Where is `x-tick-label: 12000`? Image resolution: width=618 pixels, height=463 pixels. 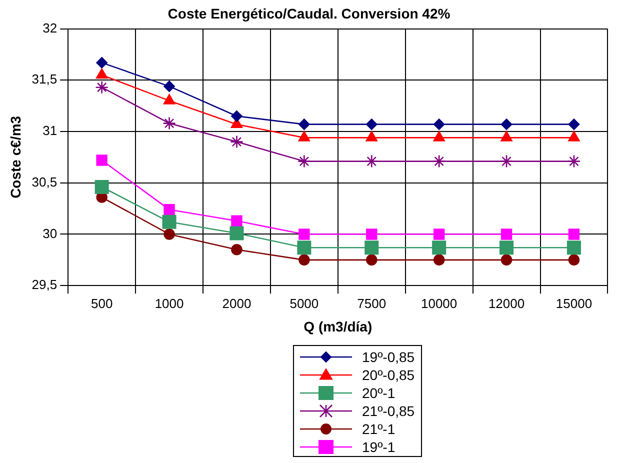
x-tick-label: 12000 is located at coordinates (506, 303).